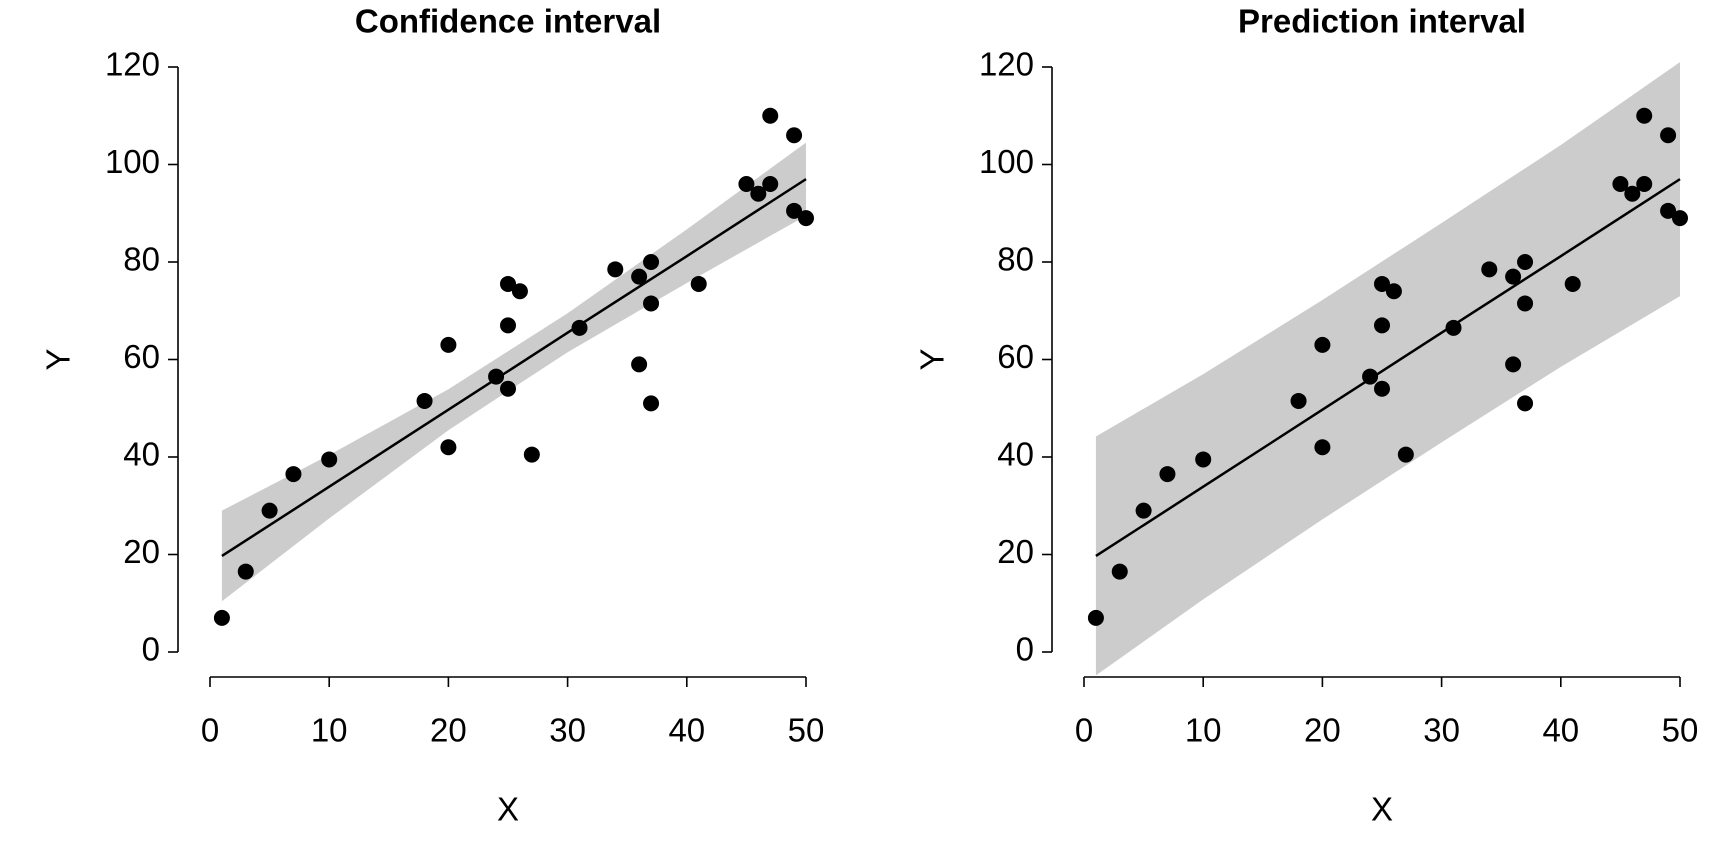 Image resolution: width=1728 pixels, height=864 pixels. What do you see at coordinates (1382, 21) in the screenshot?
I see `chart-title: Prediction interval` at bounding box center [1382, 21].